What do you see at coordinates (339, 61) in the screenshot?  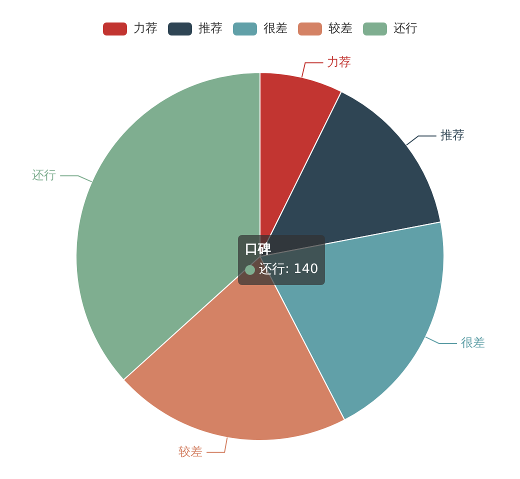 I see `slice-label: 力荐` at bounding box center [339, 61].